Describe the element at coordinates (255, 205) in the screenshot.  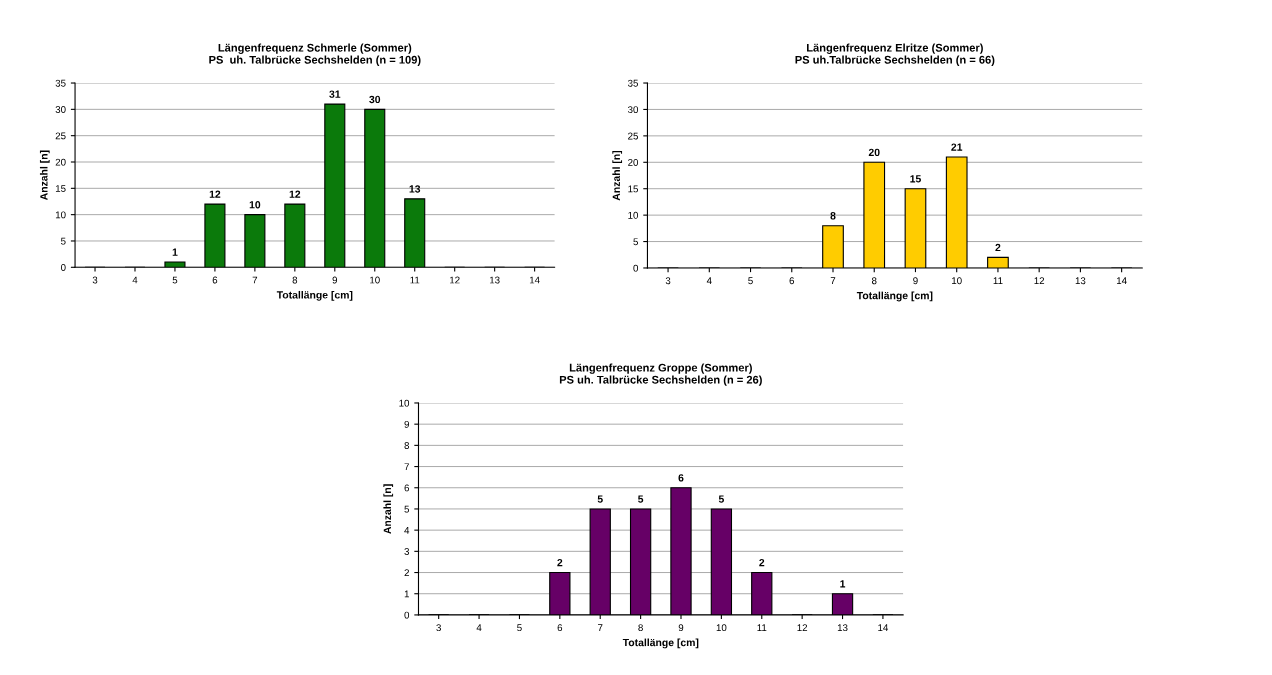
I see `data-label: 10` at that location.